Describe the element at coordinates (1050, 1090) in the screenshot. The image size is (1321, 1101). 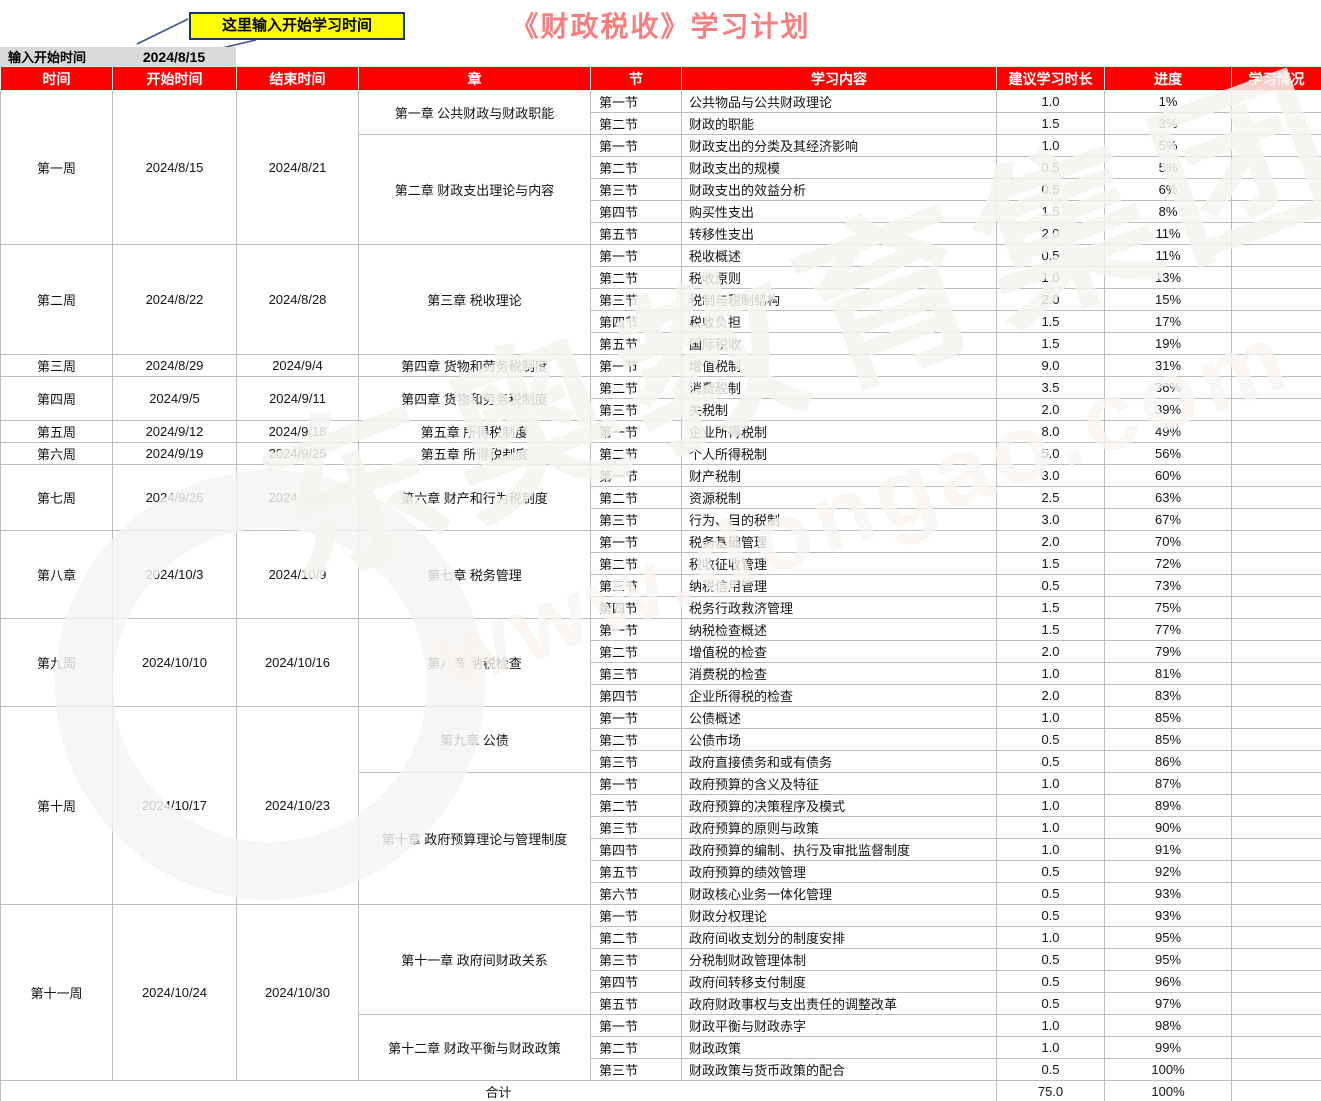
I see `total-hours-cell: 75.0` at that location.